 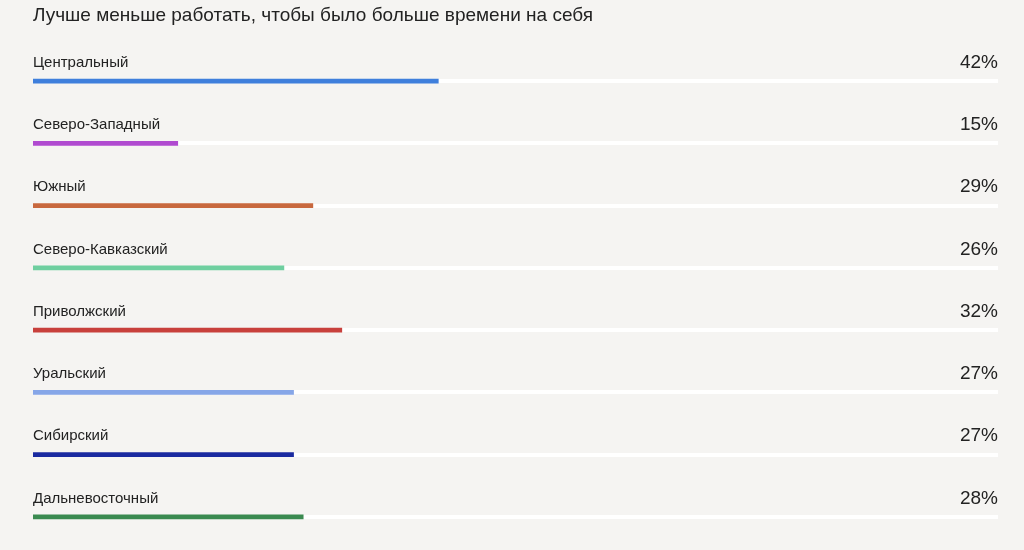 I want to click on data-label: 28%, so click(x=979, y=497).